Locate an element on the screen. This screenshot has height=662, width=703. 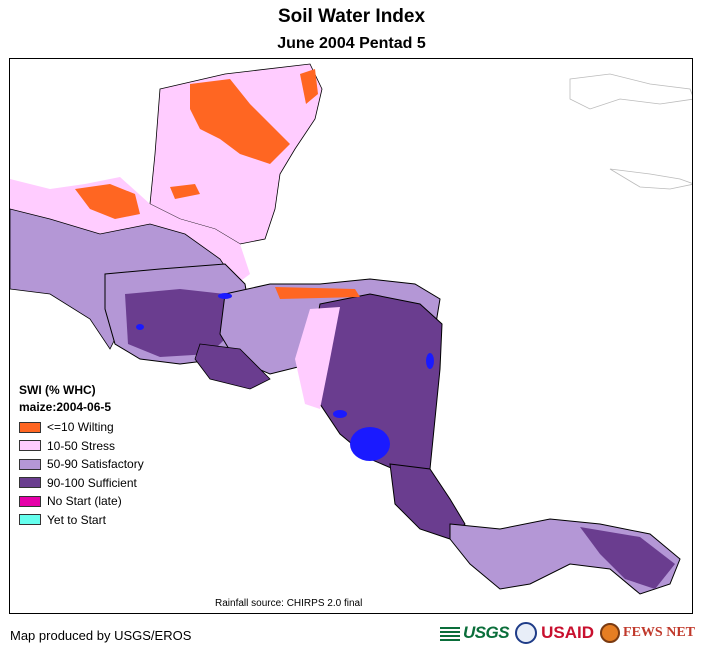
map-title: Soil Water Index is located at coordinates (351, 16).